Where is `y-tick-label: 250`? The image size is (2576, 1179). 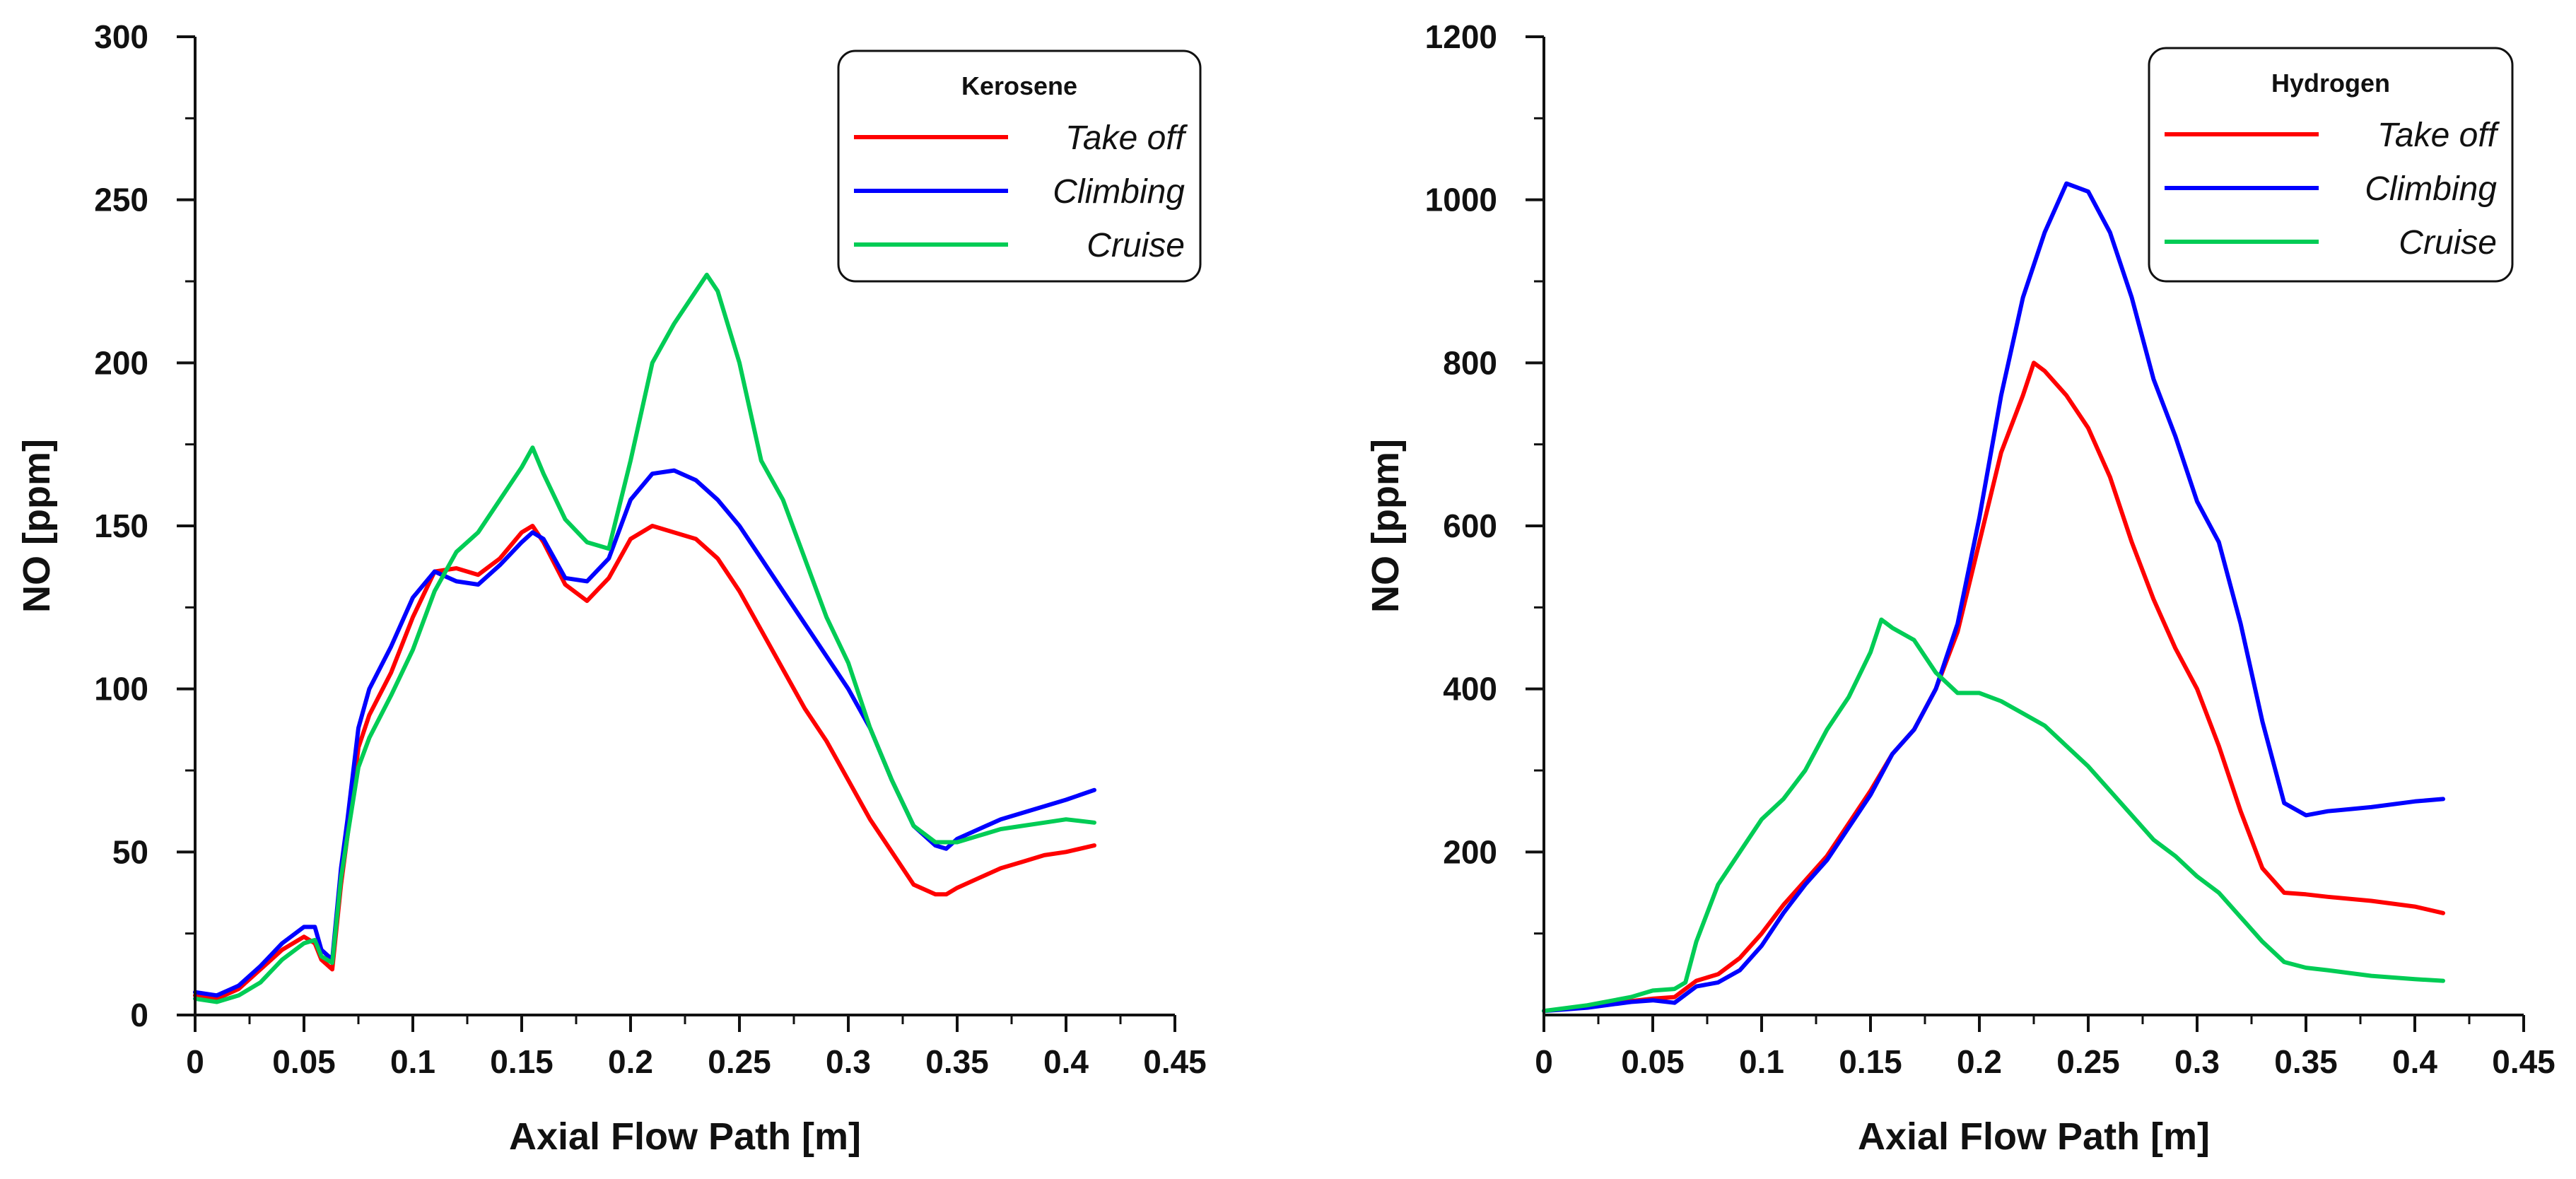 y-tick-label: 250 is located at coordinates (121, 200).